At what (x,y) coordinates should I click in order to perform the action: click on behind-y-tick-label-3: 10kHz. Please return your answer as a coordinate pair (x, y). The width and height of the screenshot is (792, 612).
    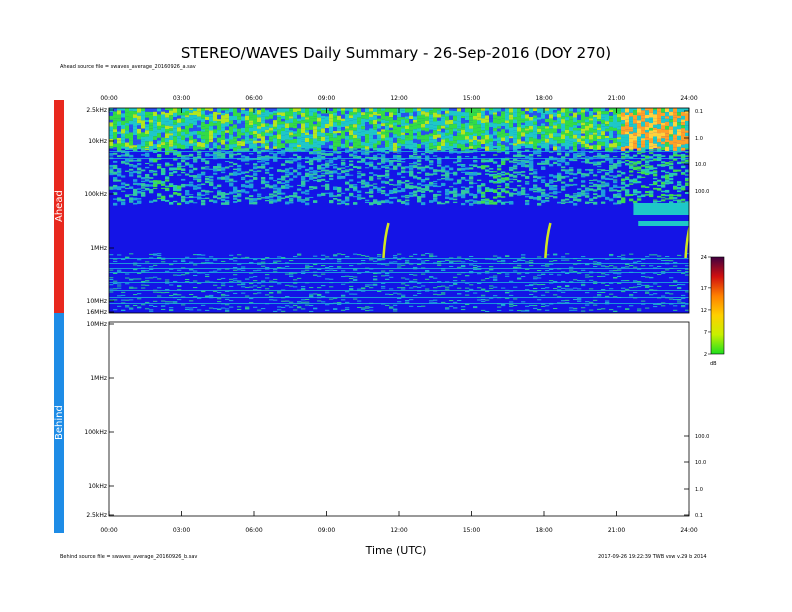
    Looking at the image, I should click on (97, 486).